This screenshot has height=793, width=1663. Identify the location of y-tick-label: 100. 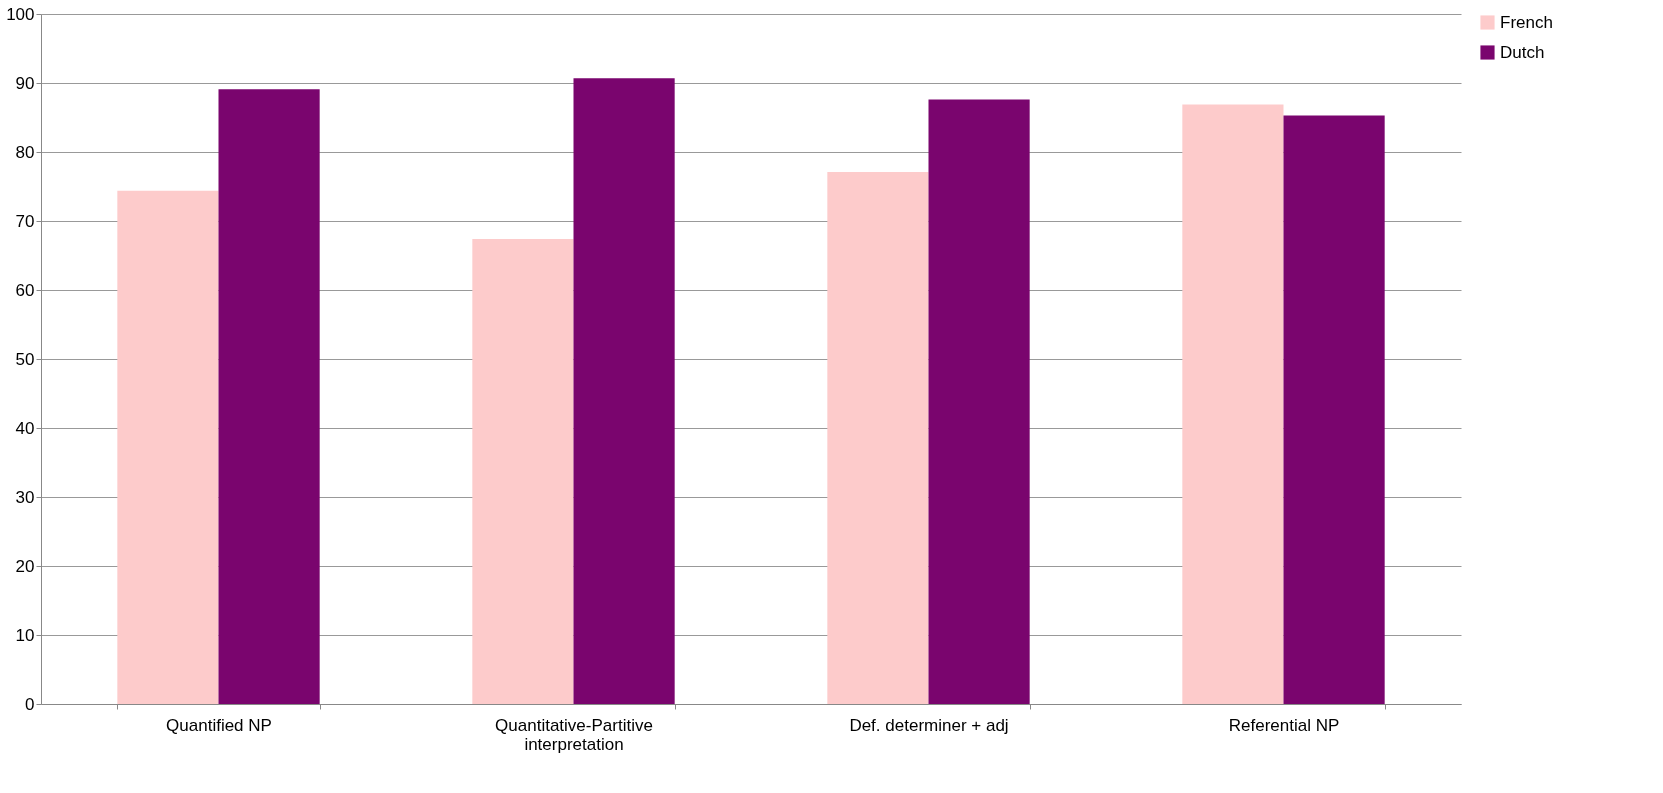
(20, 14).